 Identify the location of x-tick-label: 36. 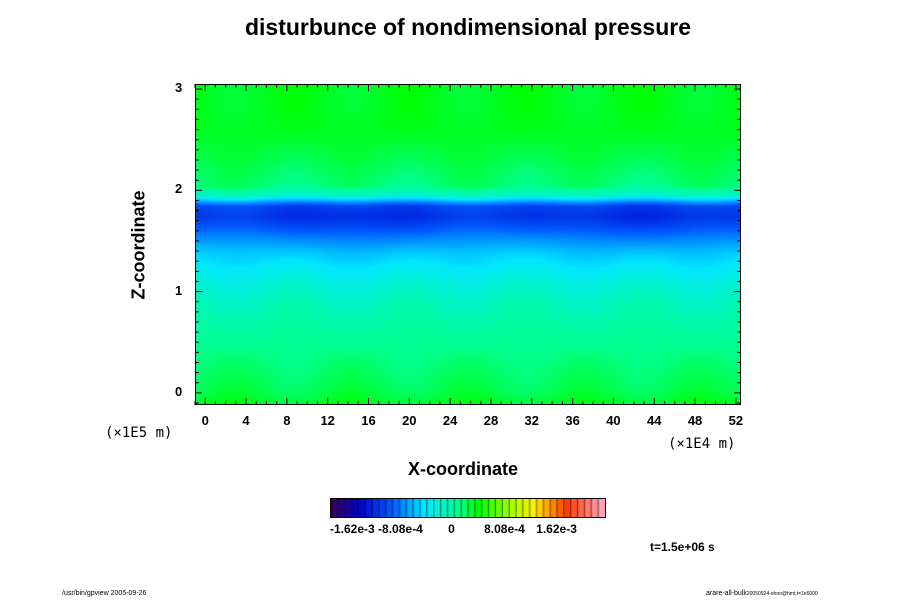
(572, 420).